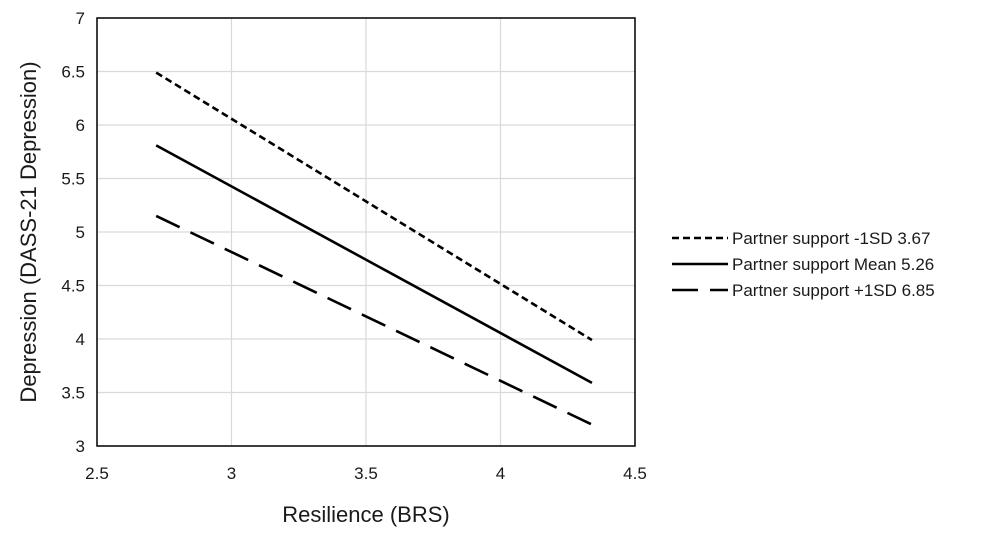 The height and width of the screenshot is (535, 991). What do you see at coordinates (833, 290) in the screenshot?
I see `legend-label: Partner support +1SD 6.85` at bounding box center [833, 290].